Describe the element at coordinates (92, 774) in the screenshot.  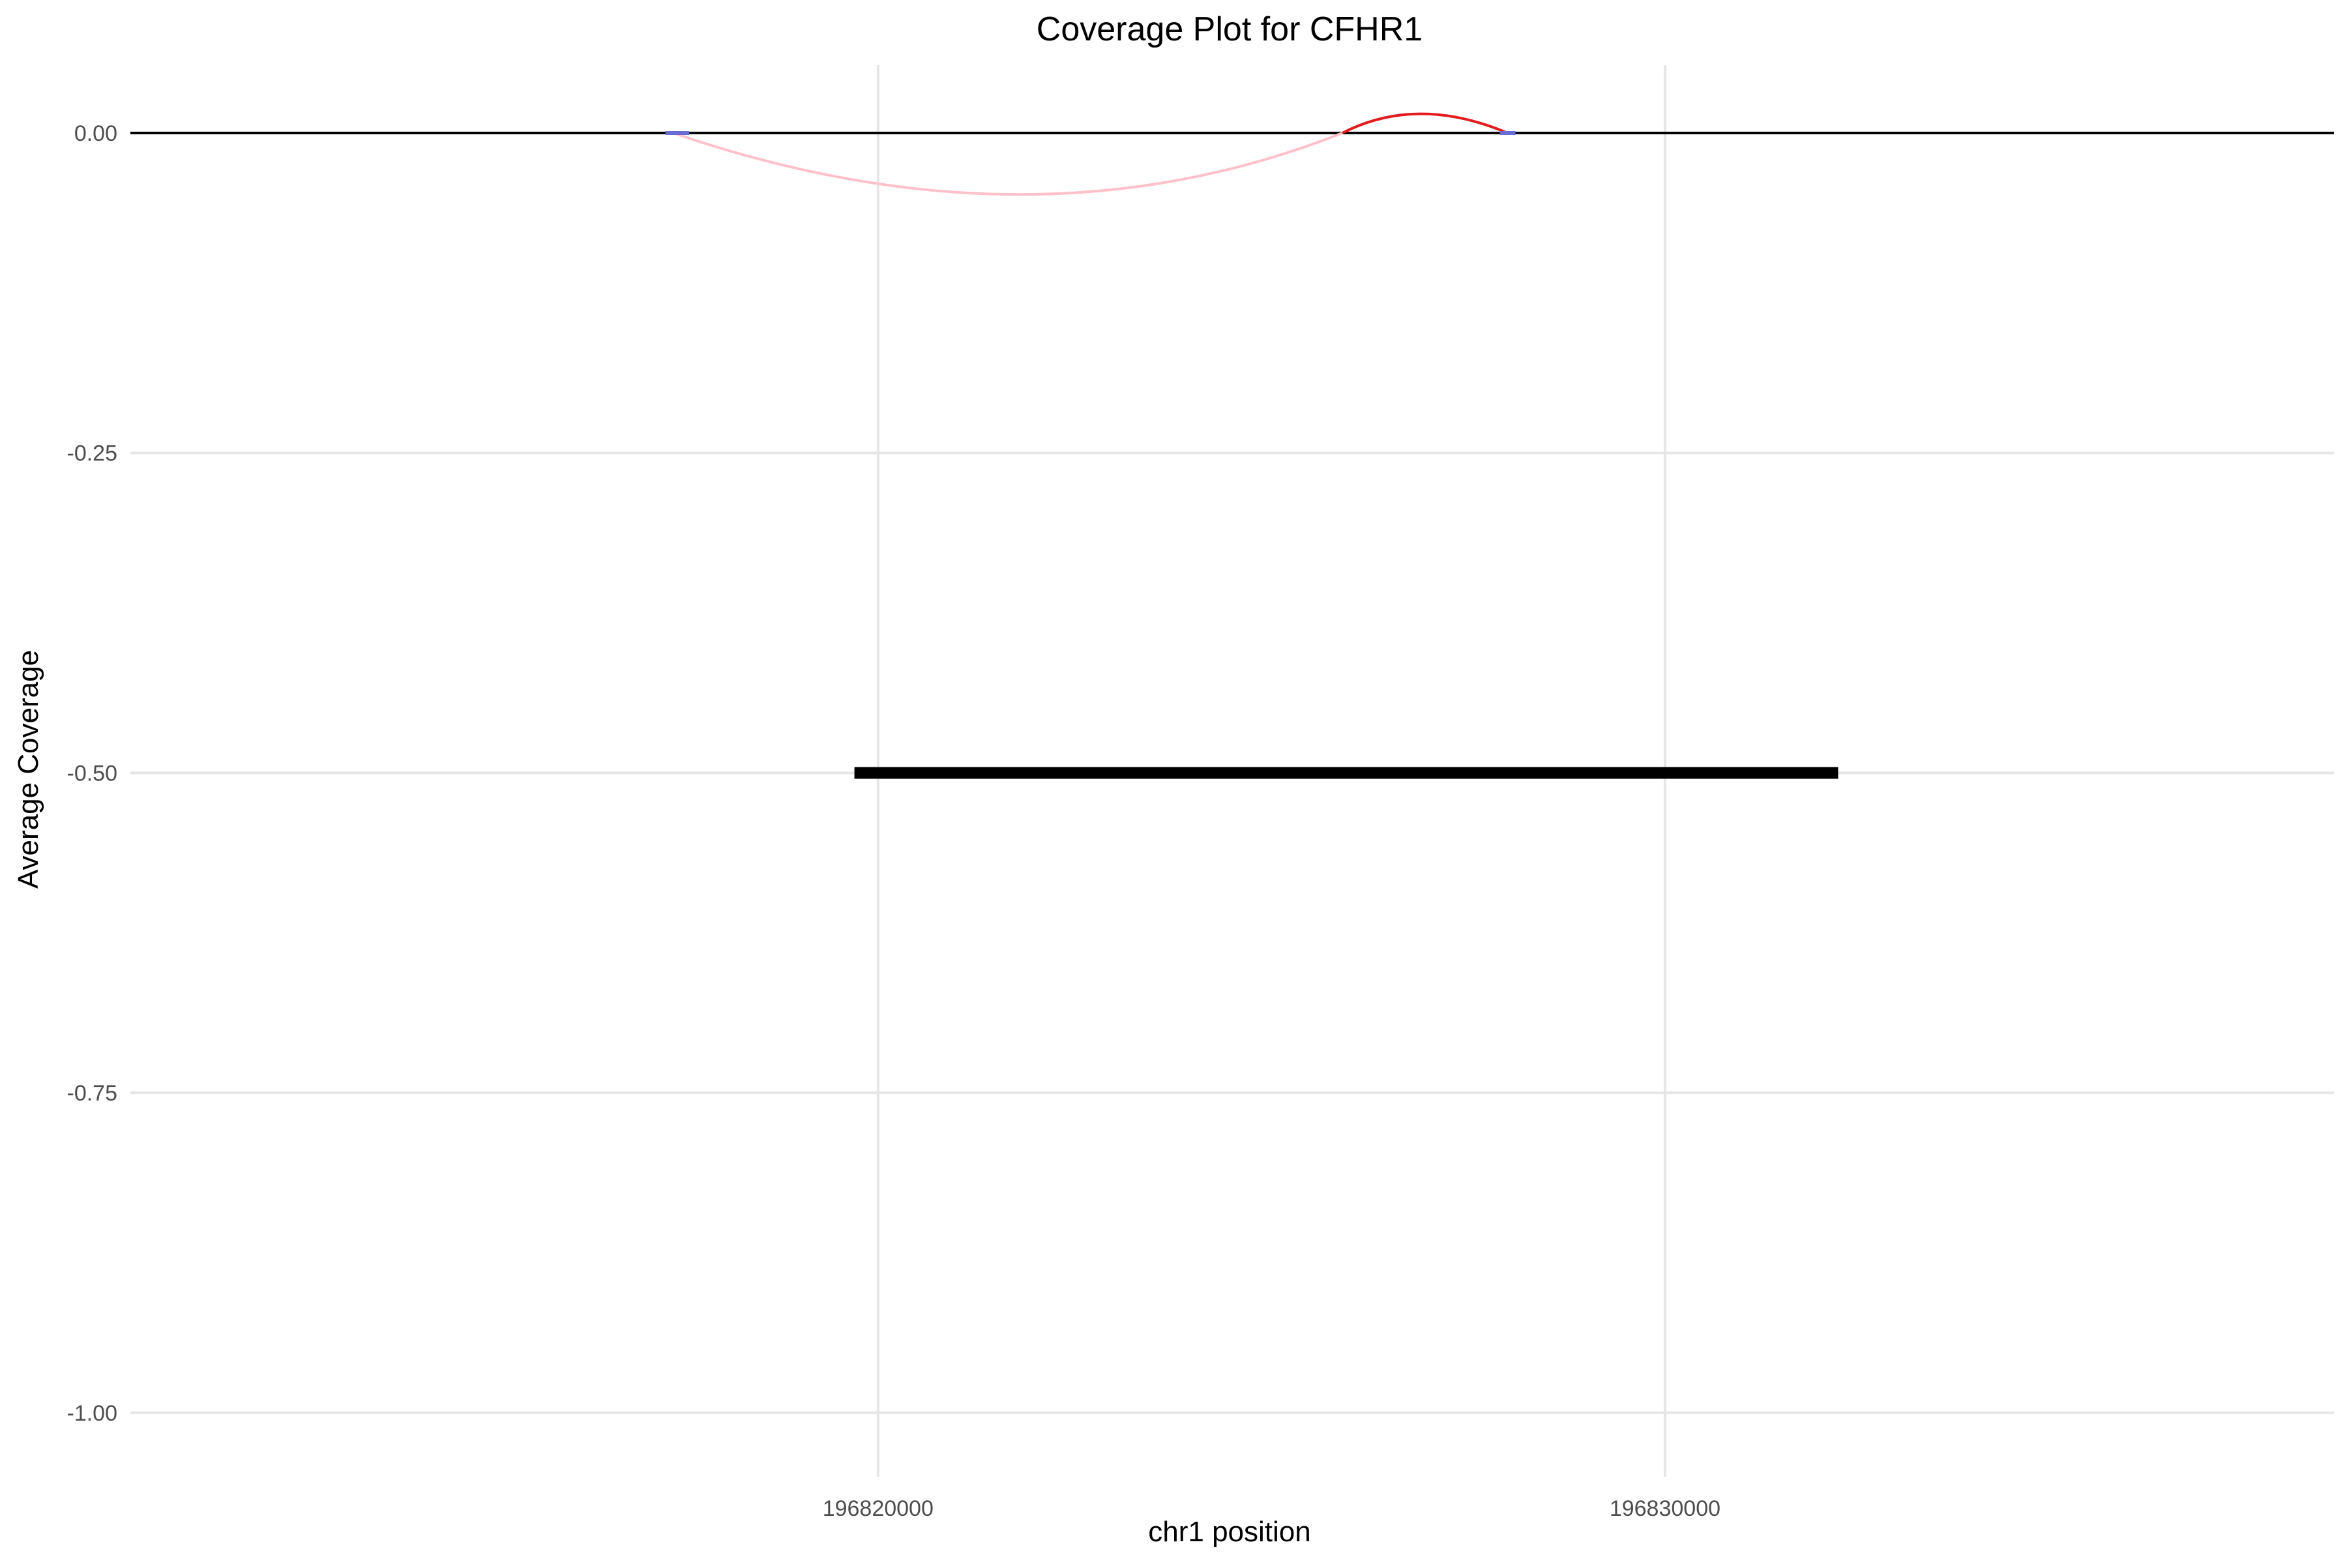
I see `y-tick-label: -0.50` at that location.